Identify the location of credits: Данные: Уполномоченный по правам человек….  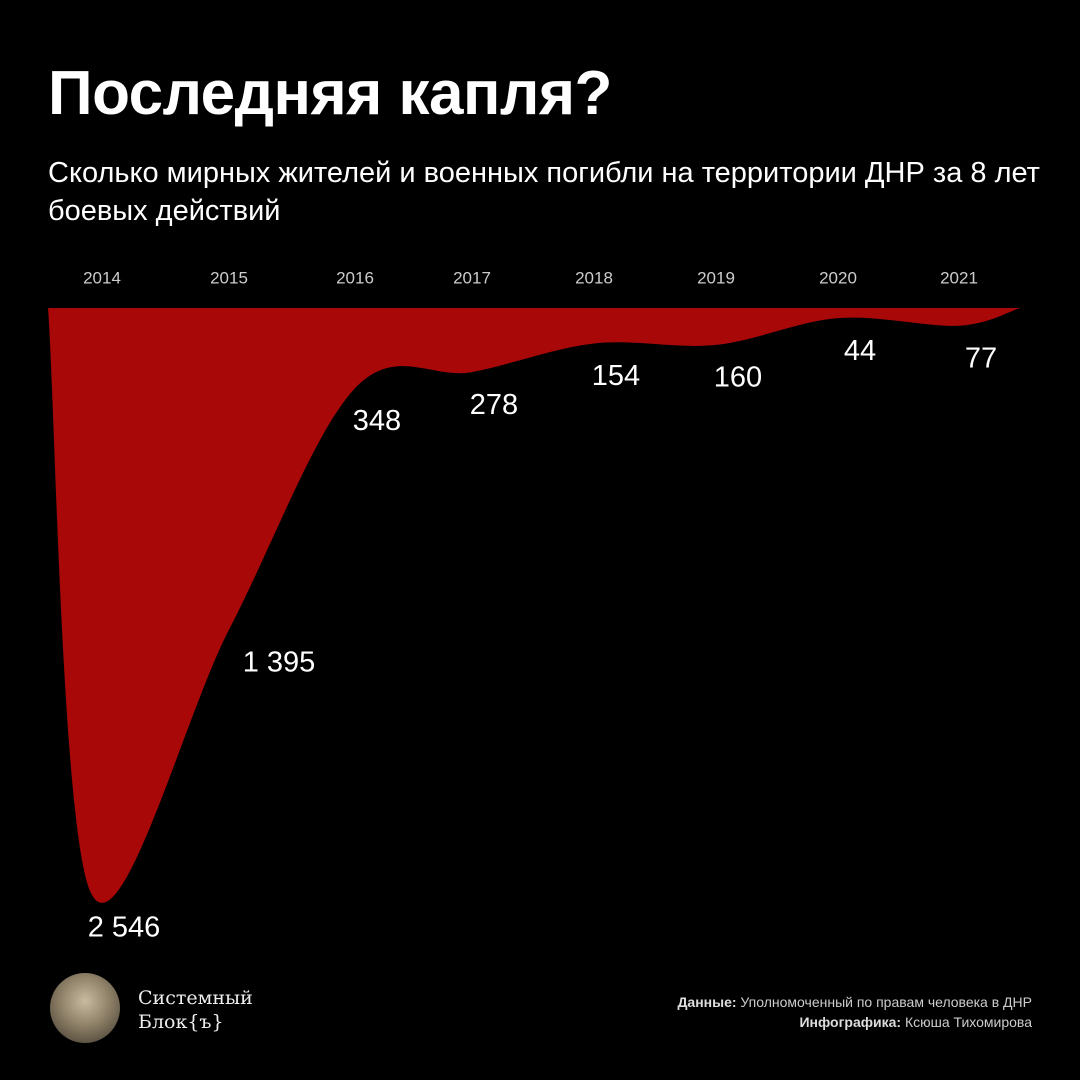
(854, 1012).